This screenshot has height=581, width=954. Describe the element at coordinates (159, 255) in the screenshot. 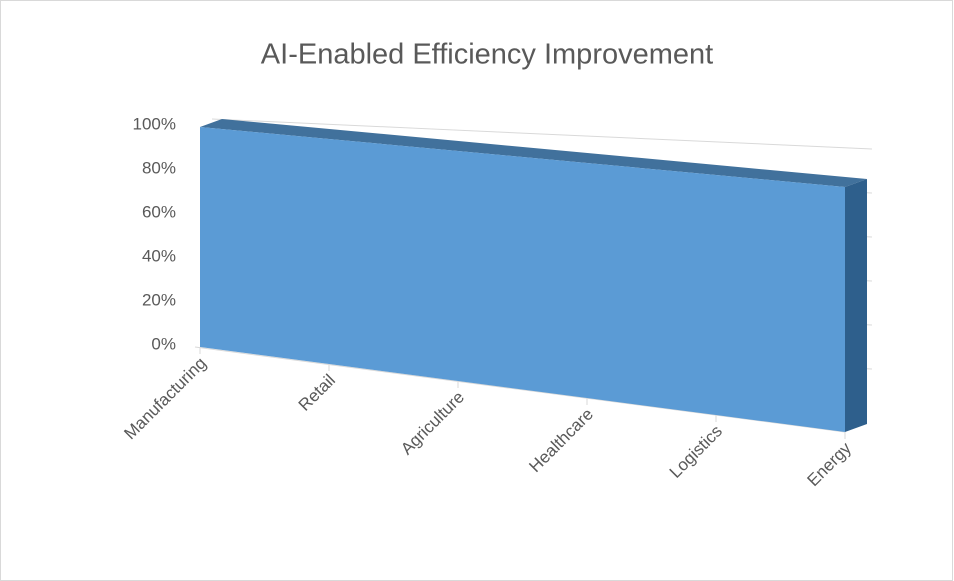

I see `y-tick-label: 40%` at that location.